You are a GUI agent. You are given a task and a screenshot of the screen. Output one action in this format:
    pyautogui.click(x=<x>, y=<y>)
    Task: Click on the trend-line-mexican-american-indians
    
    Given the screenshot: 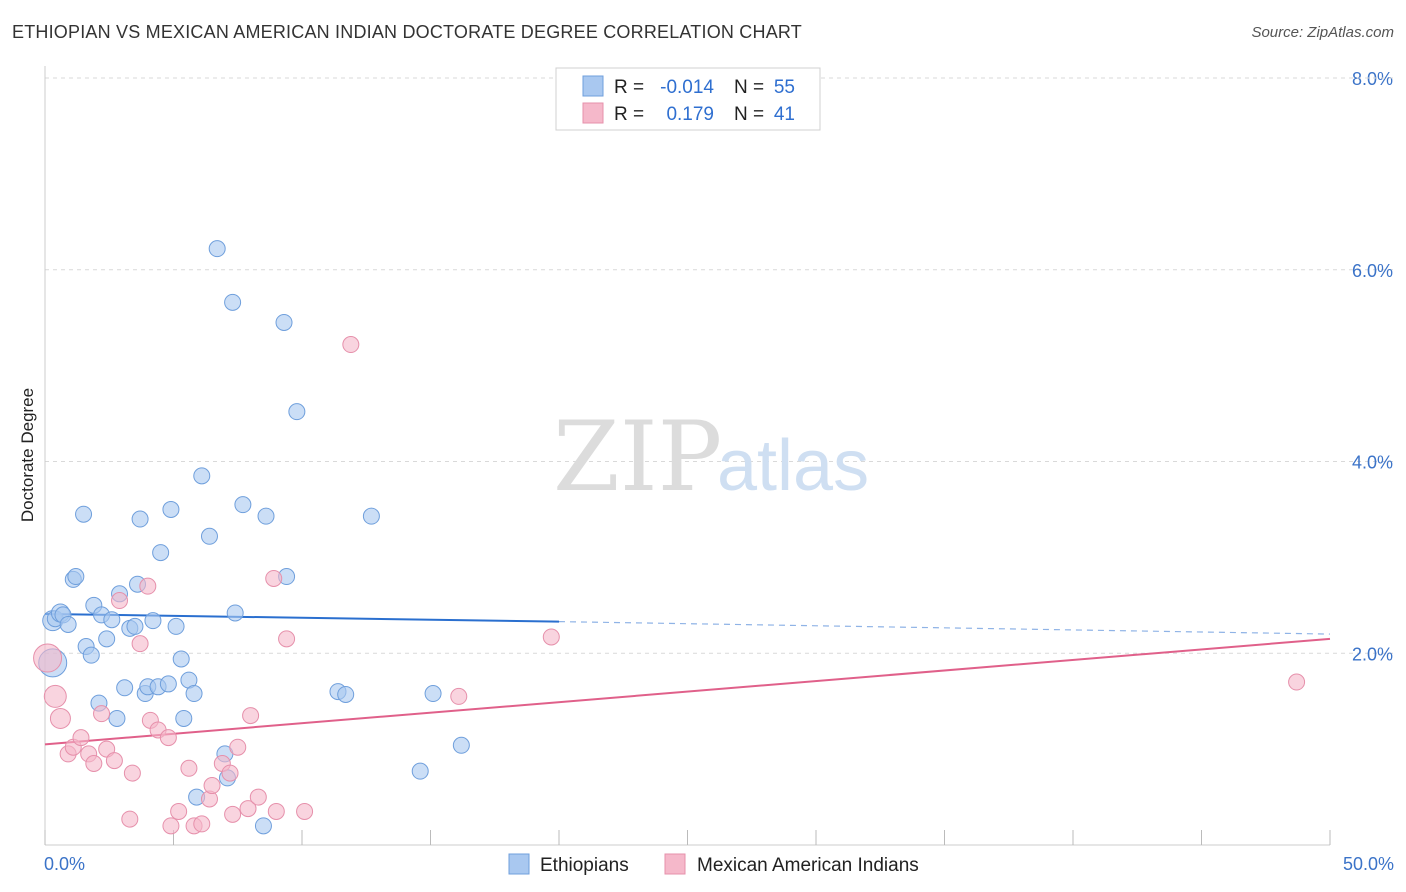 What is the action you would take?
    pyautogui.click(x=687, y=691)
    